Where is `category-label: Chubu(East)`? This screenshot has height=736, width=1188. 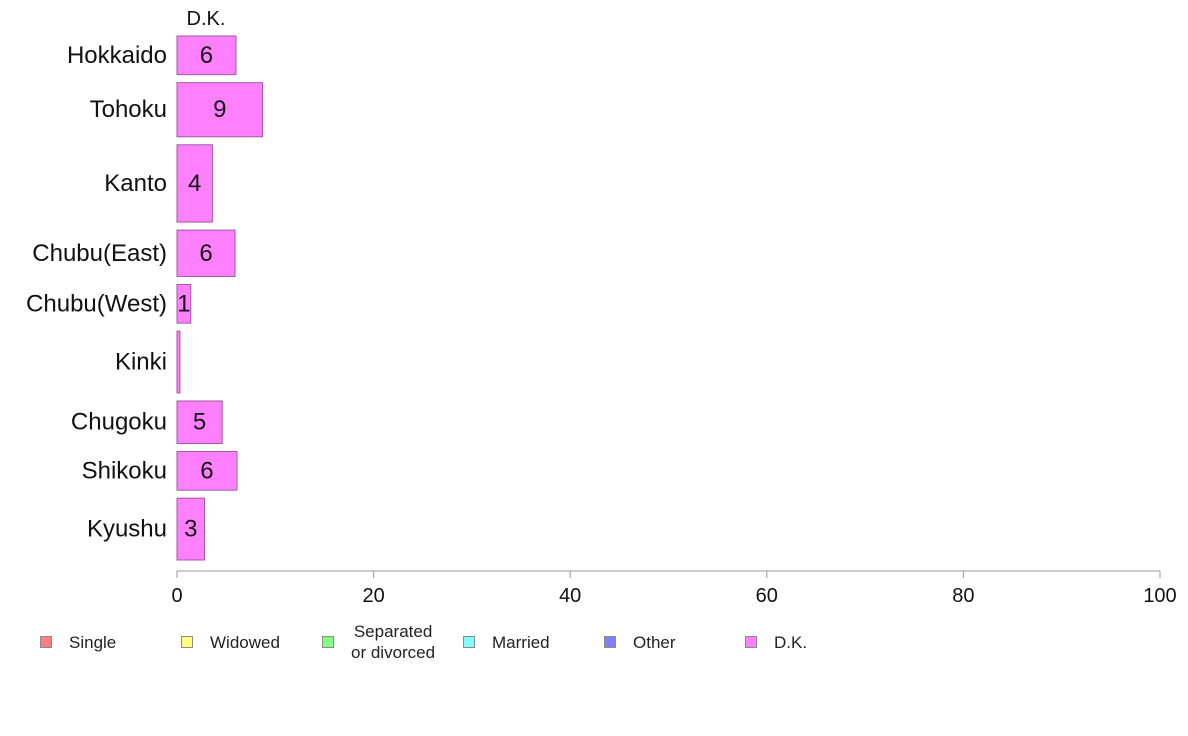
category-label: Chubu(East) is located at coordinates (99, 253).